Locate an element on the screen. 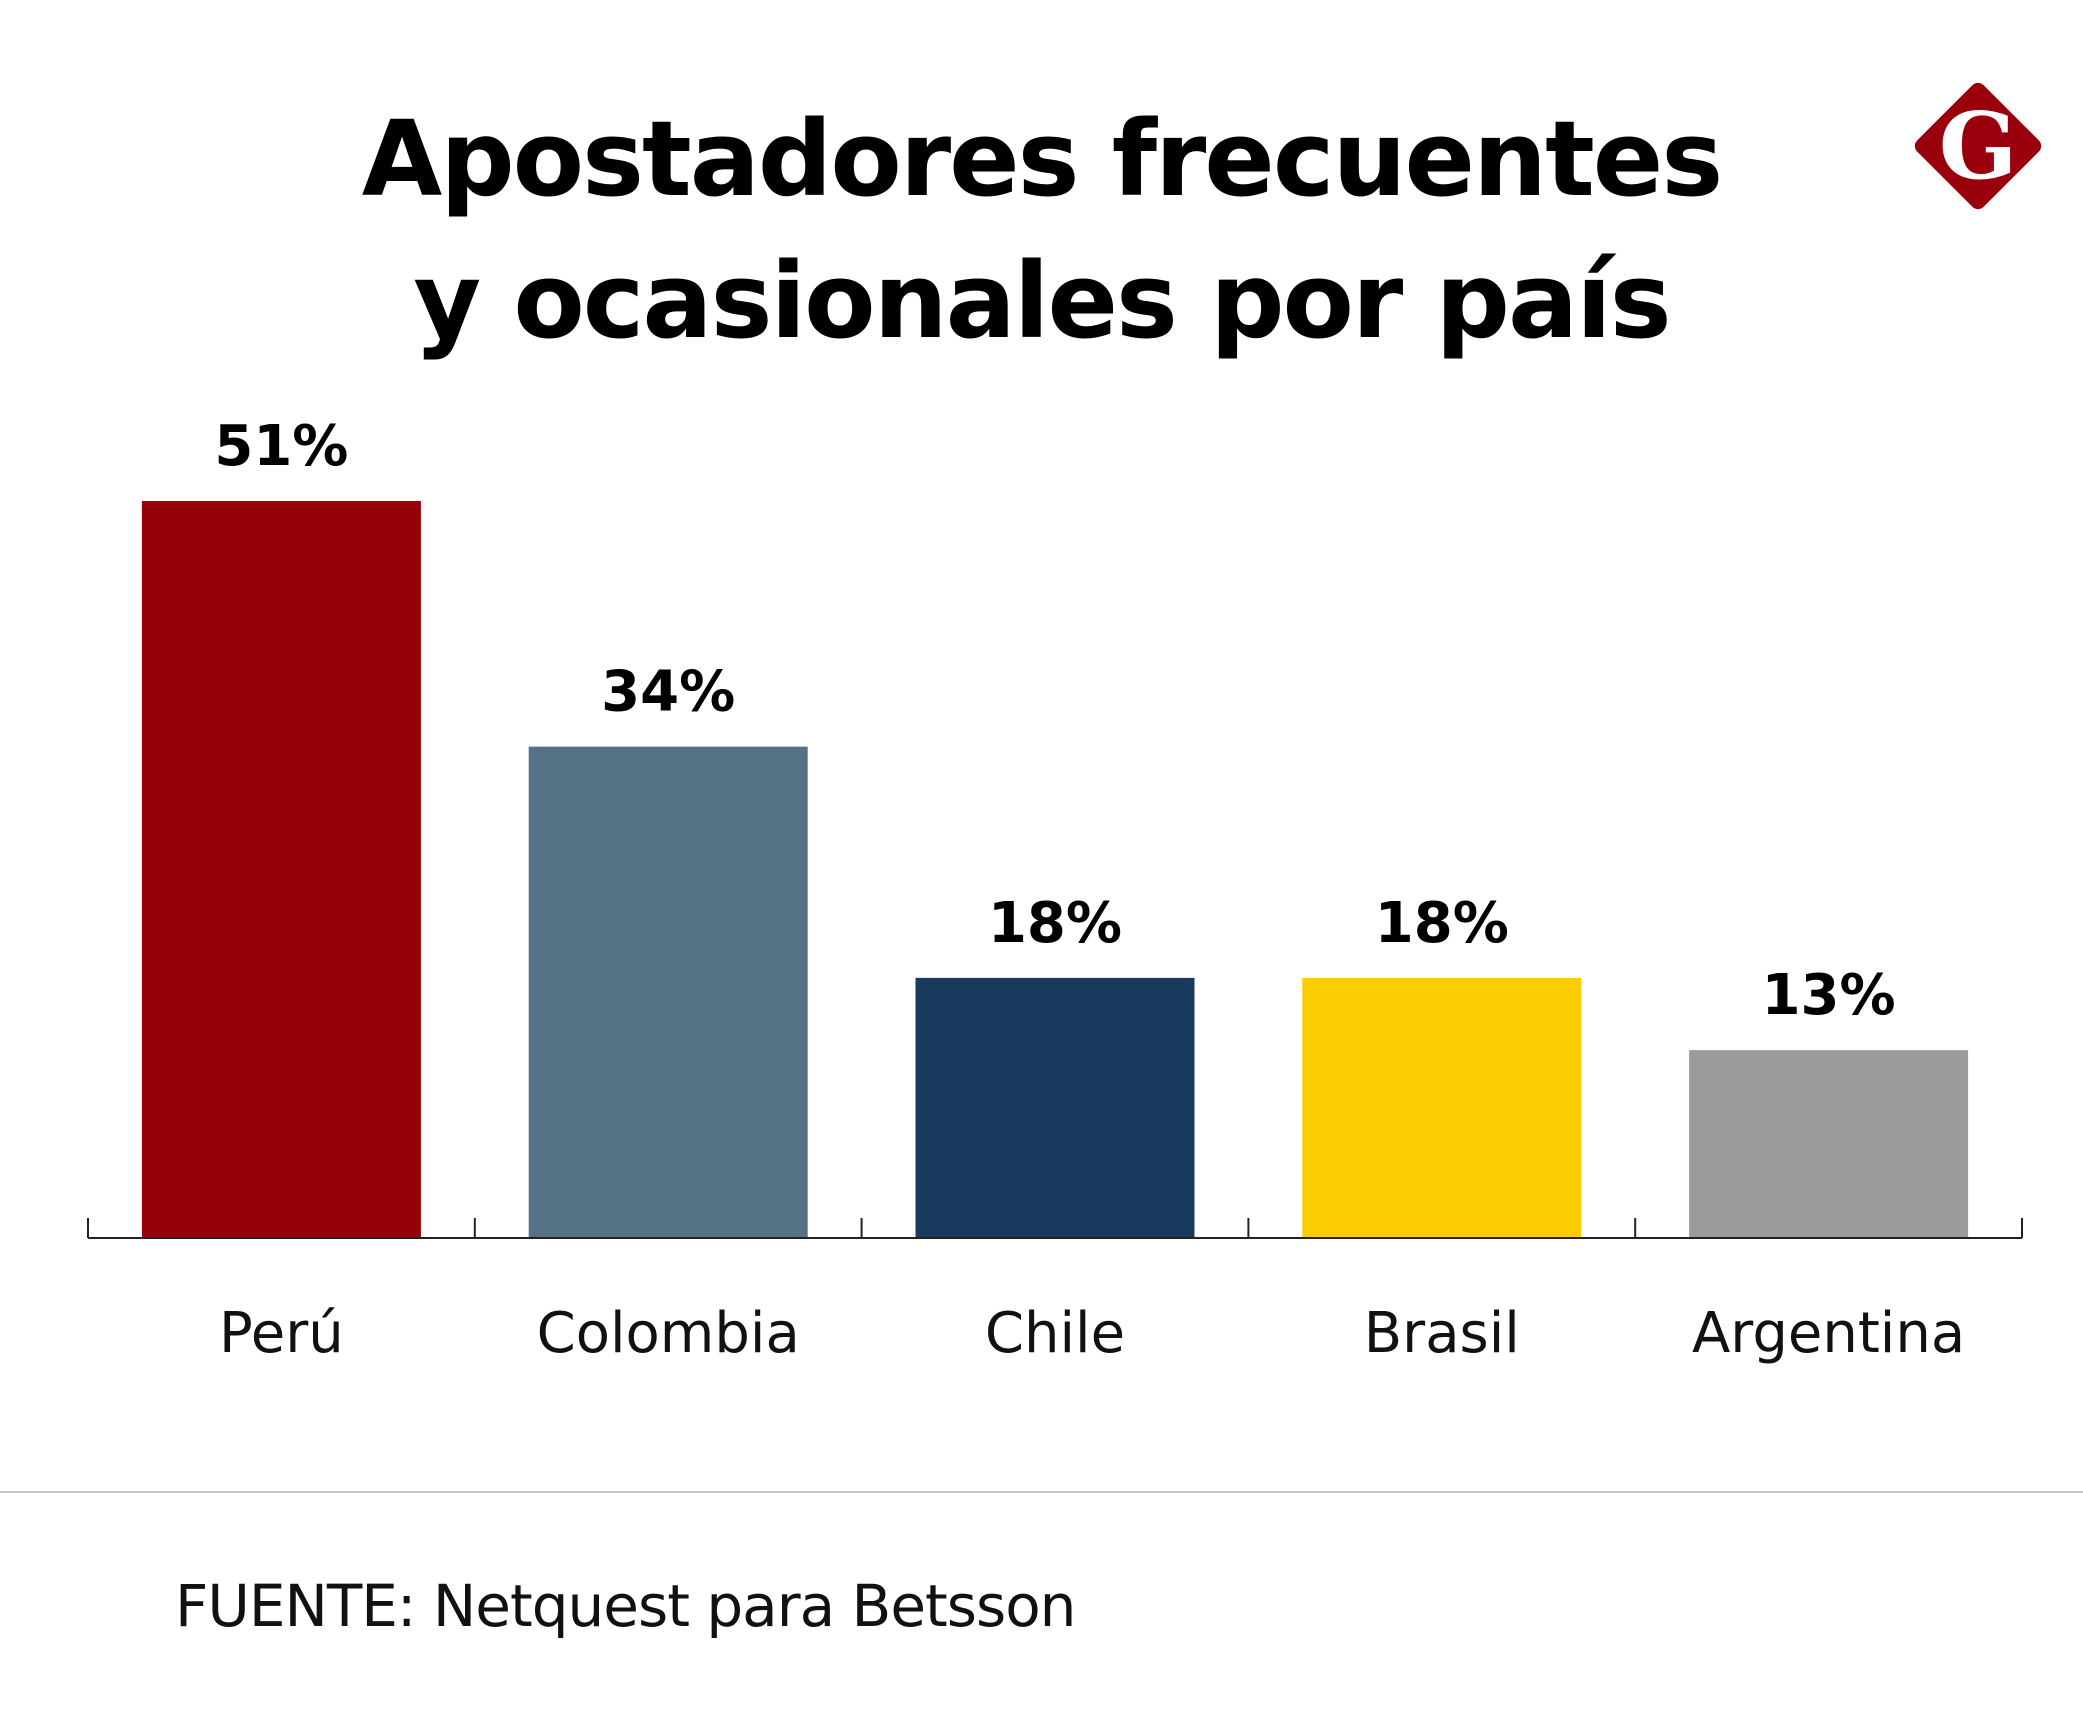  footer-divider is located at coordinates (1041, 1492).